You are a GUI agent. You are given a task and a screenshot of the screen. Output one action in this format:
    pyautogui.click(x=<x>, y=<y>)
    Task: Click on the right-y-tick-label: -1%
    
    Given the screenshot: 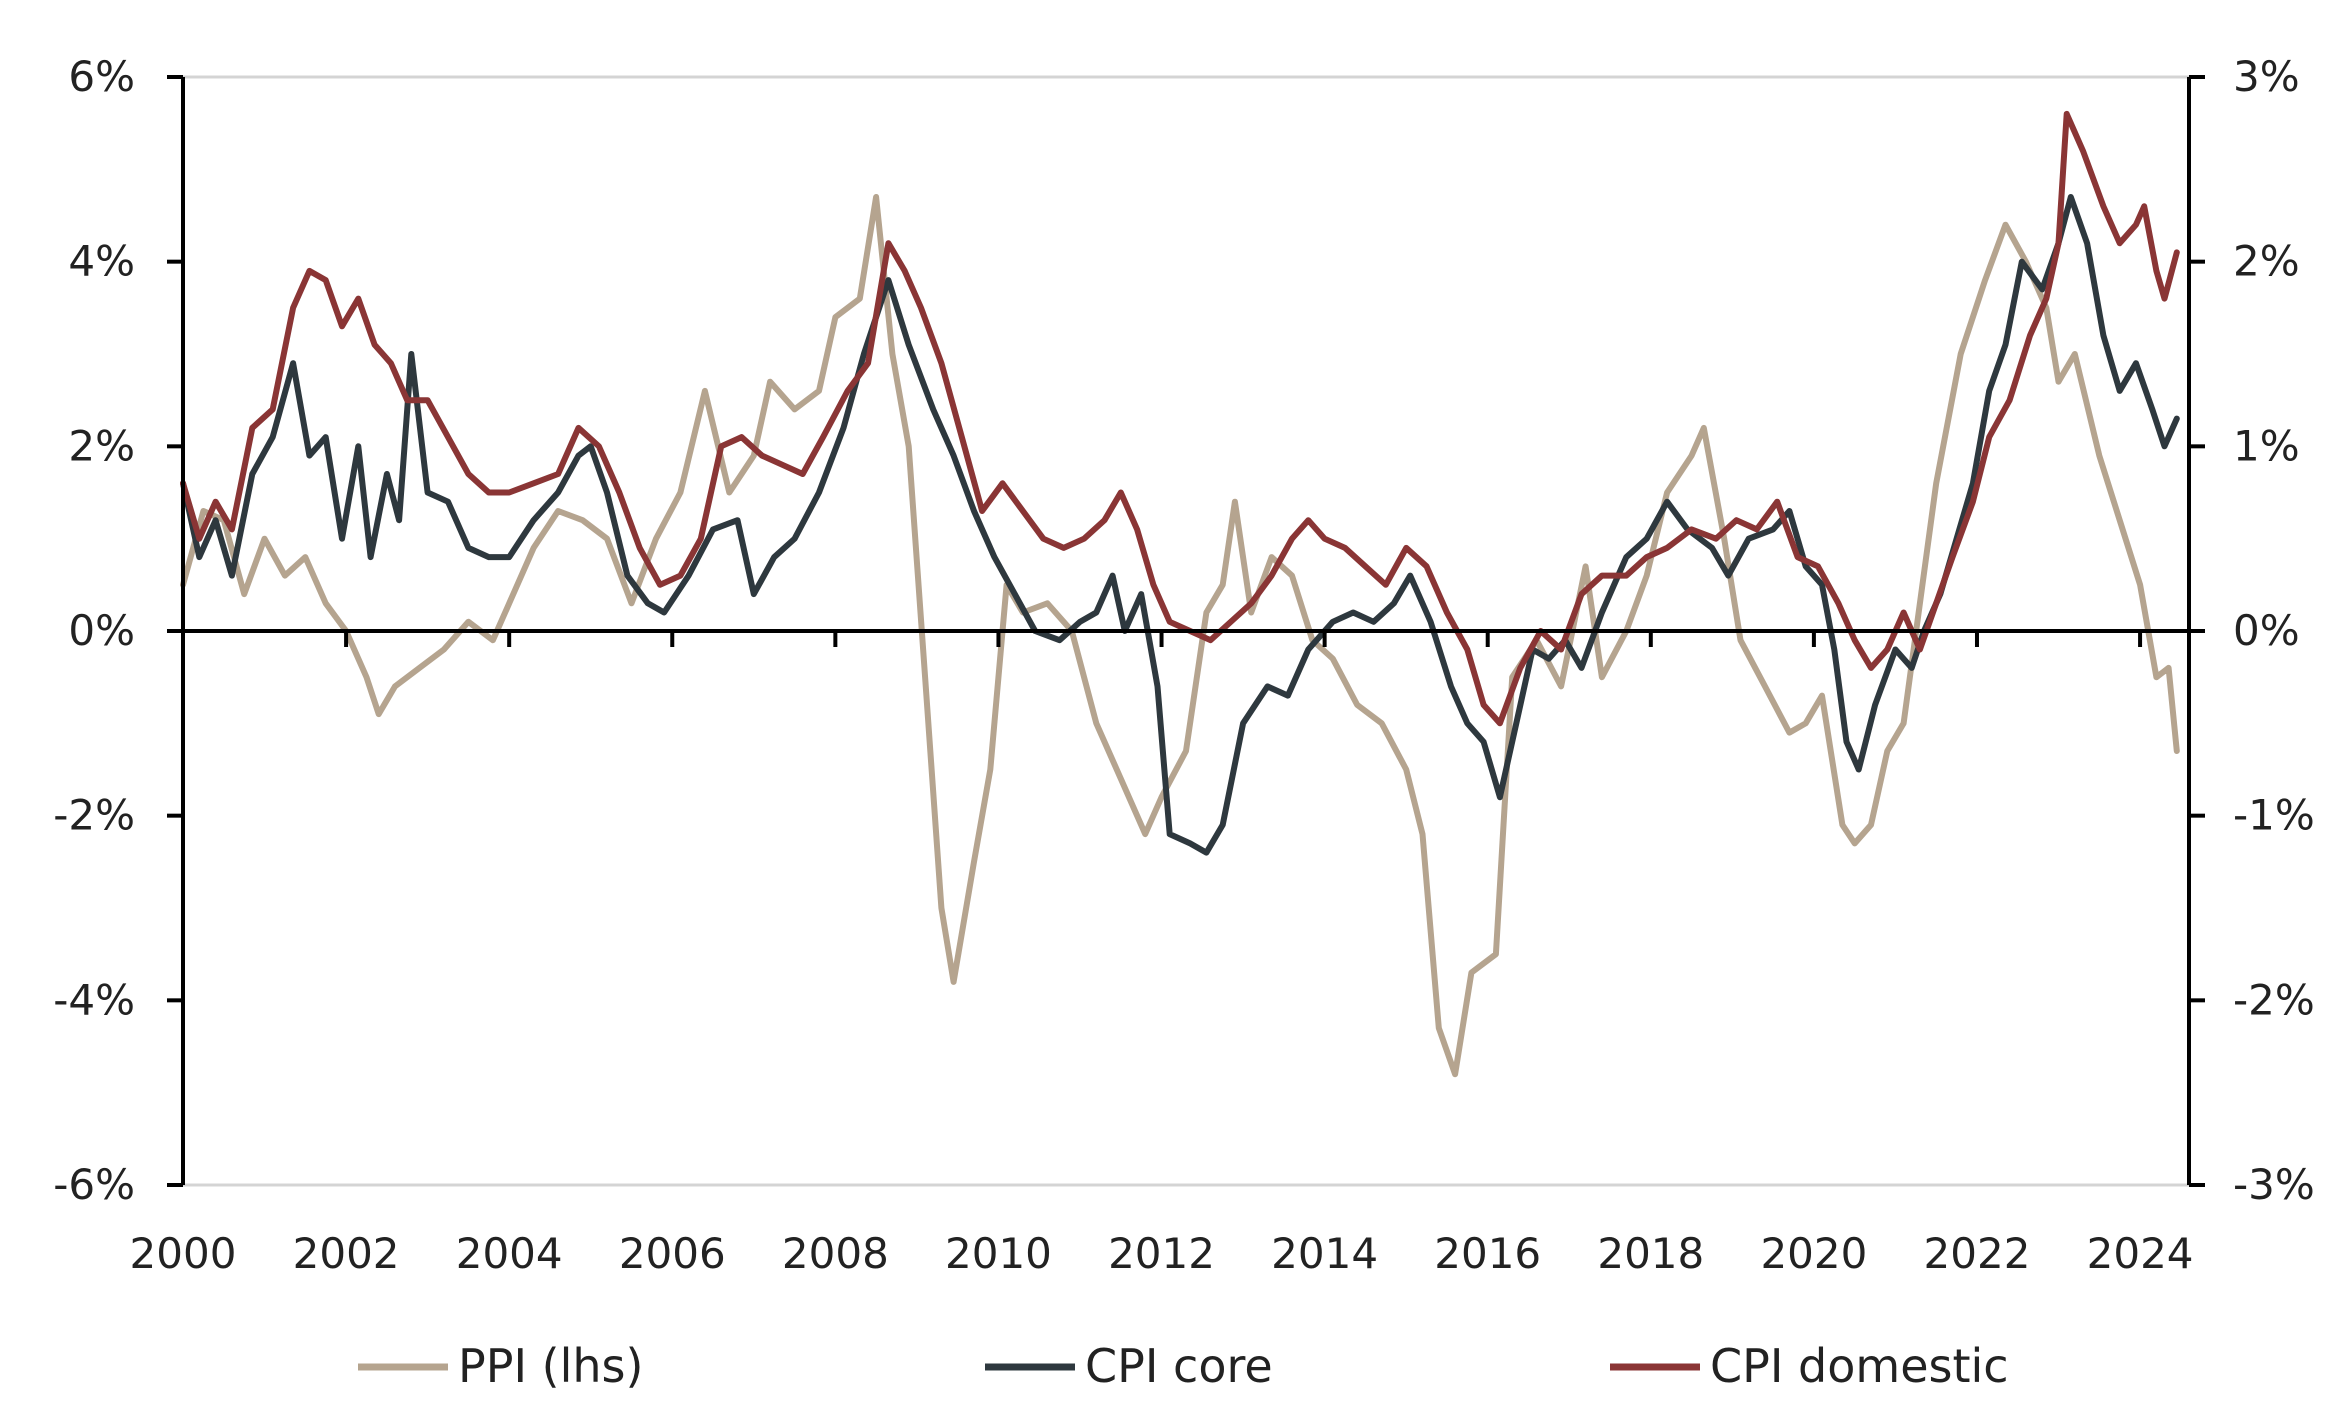 What is the action you would take?
    pyautogui.click(x=2274, y=815)
    